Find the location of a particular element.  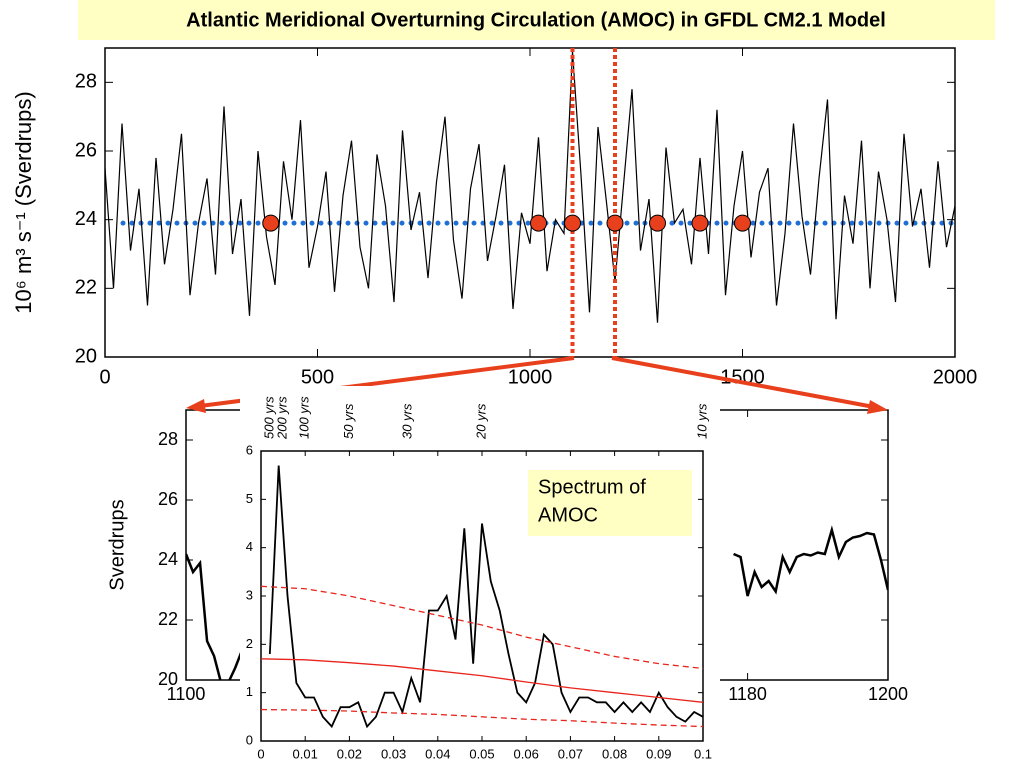

period-label: 200 yrs is located at coordinates (282, 418).